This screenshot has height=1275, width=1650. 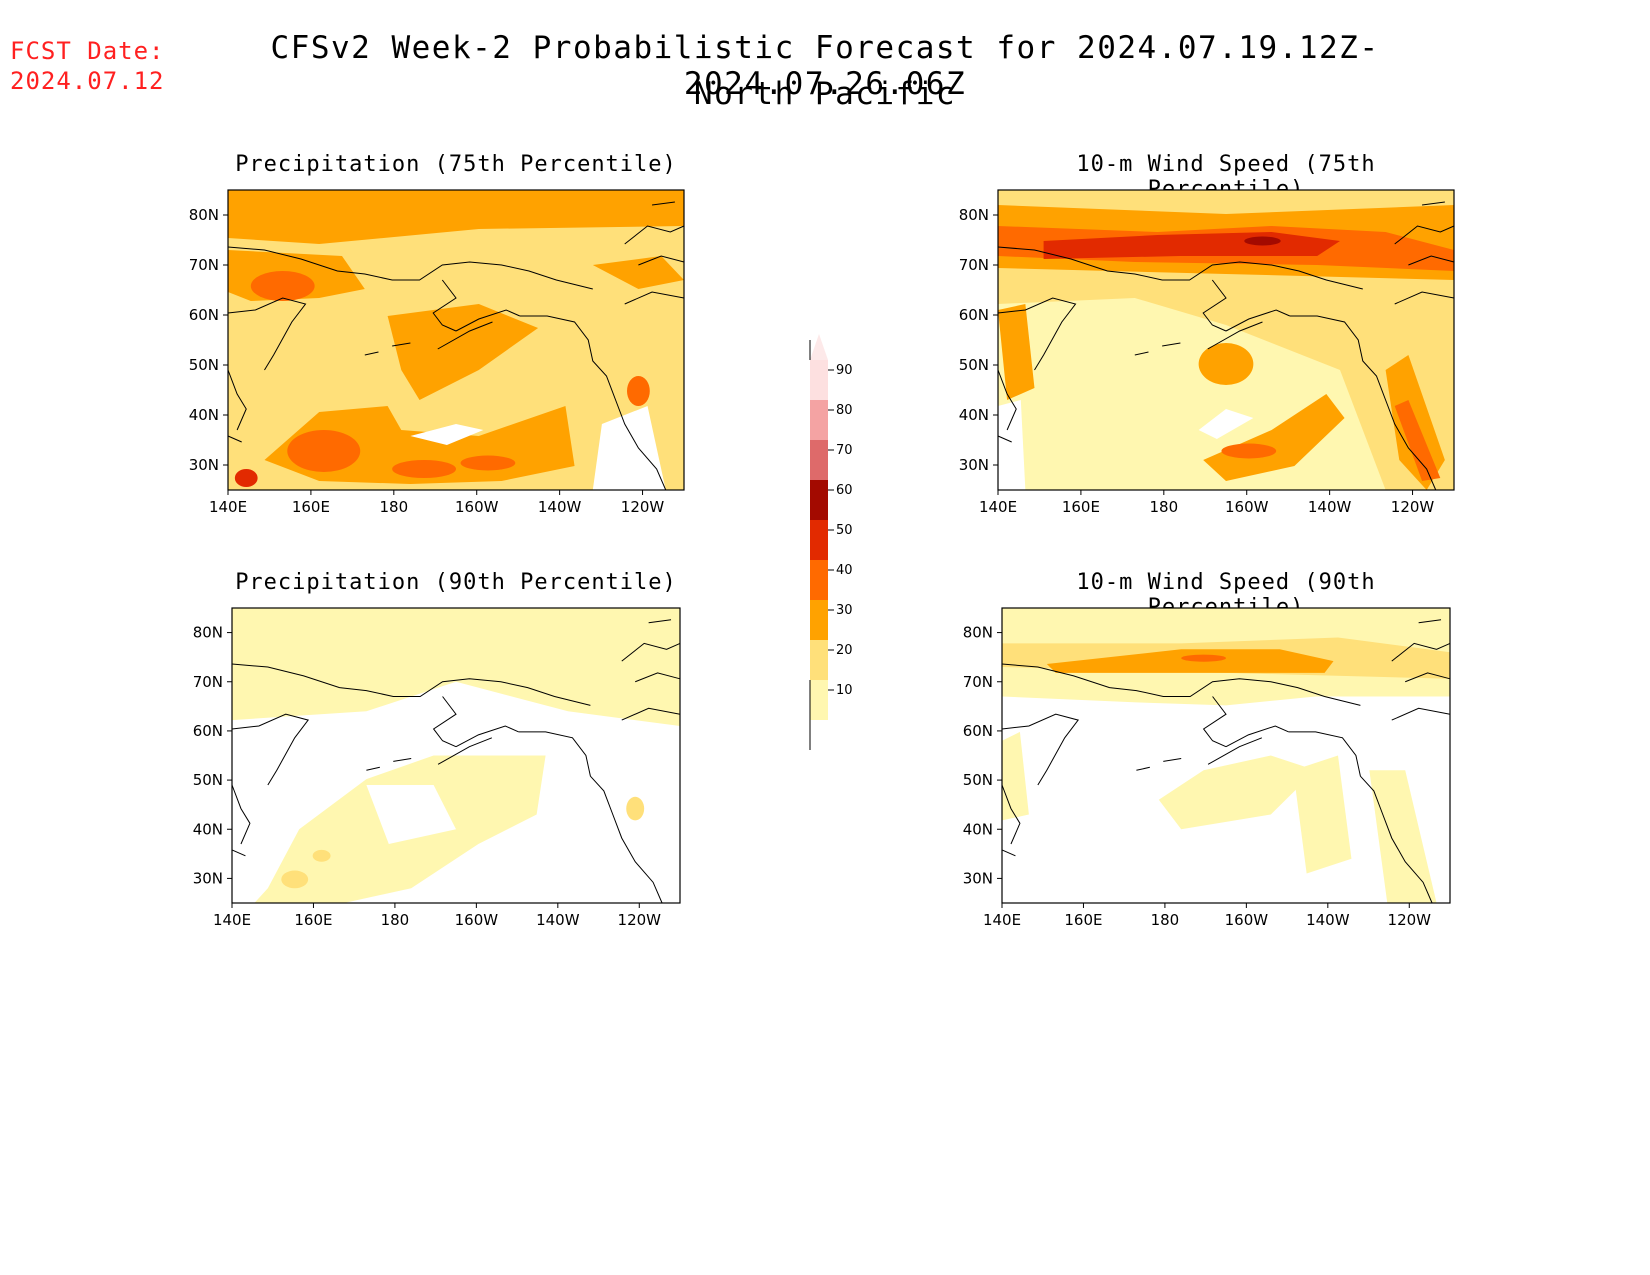 I want to click on forecast-date-value: 2024.07.12, so click(x=87, y=81).